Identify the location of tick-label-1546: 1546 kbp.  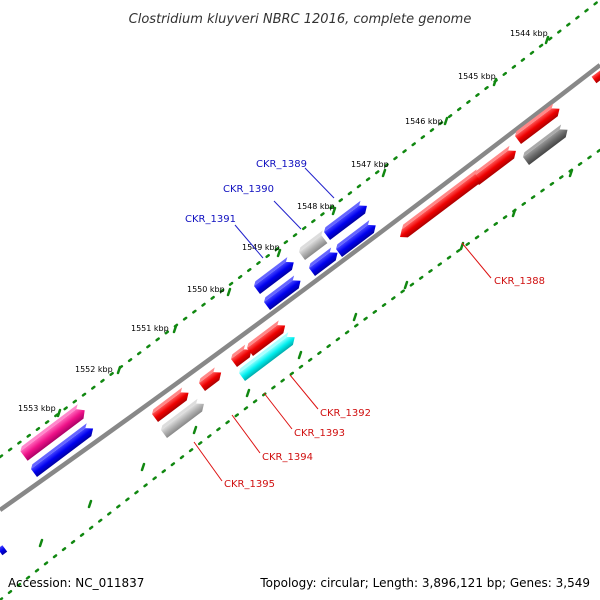
(424, 121).